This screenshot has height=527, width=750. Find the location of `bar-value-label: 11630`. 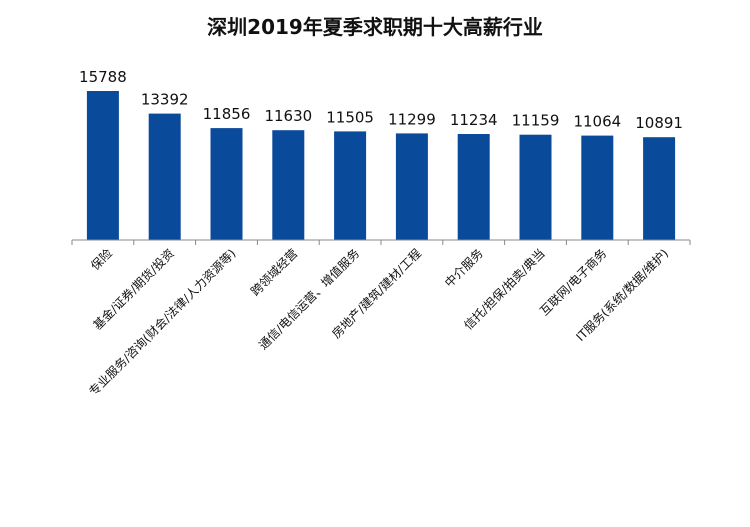

bar-value-label: 11630 is located at coordinates (288, 116).